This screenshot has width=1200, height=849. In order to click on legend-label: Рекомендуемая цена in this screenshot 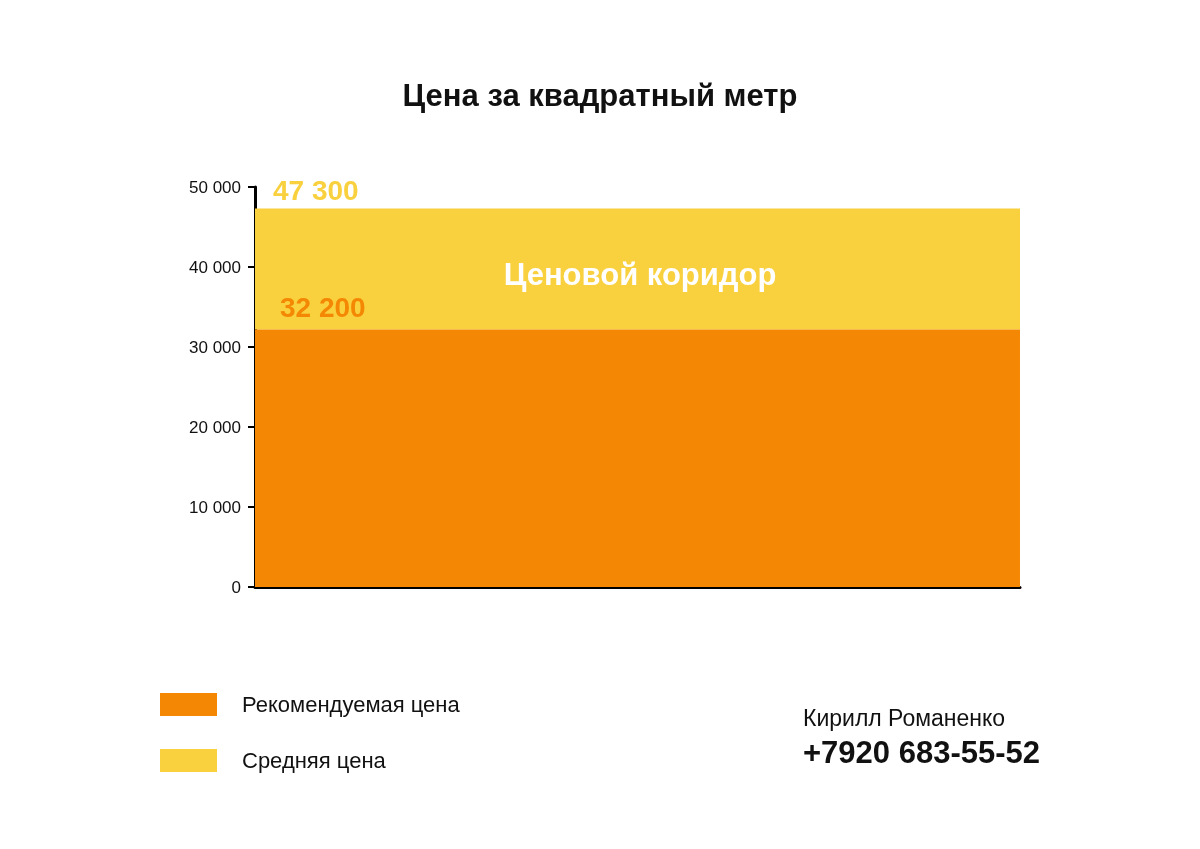, I will do `click(351, 704)`.